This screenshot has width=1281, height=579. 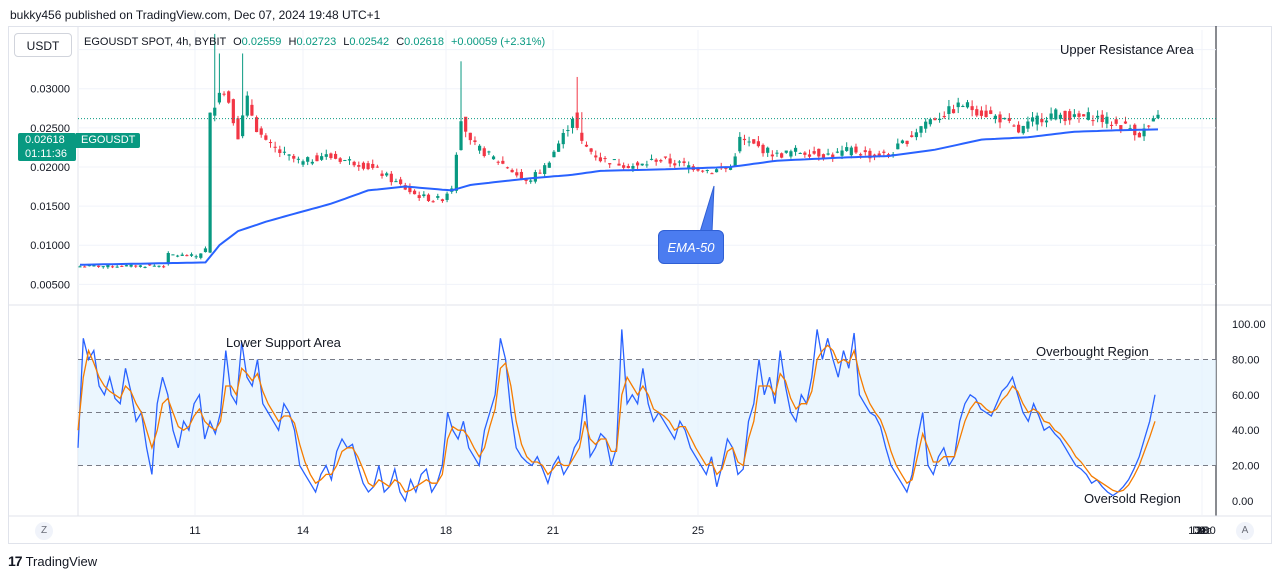 What do you see at coordinates (424, 42) in the screenshot?
I see `legend-close: 0.02618` at bounding box center [424, 42].